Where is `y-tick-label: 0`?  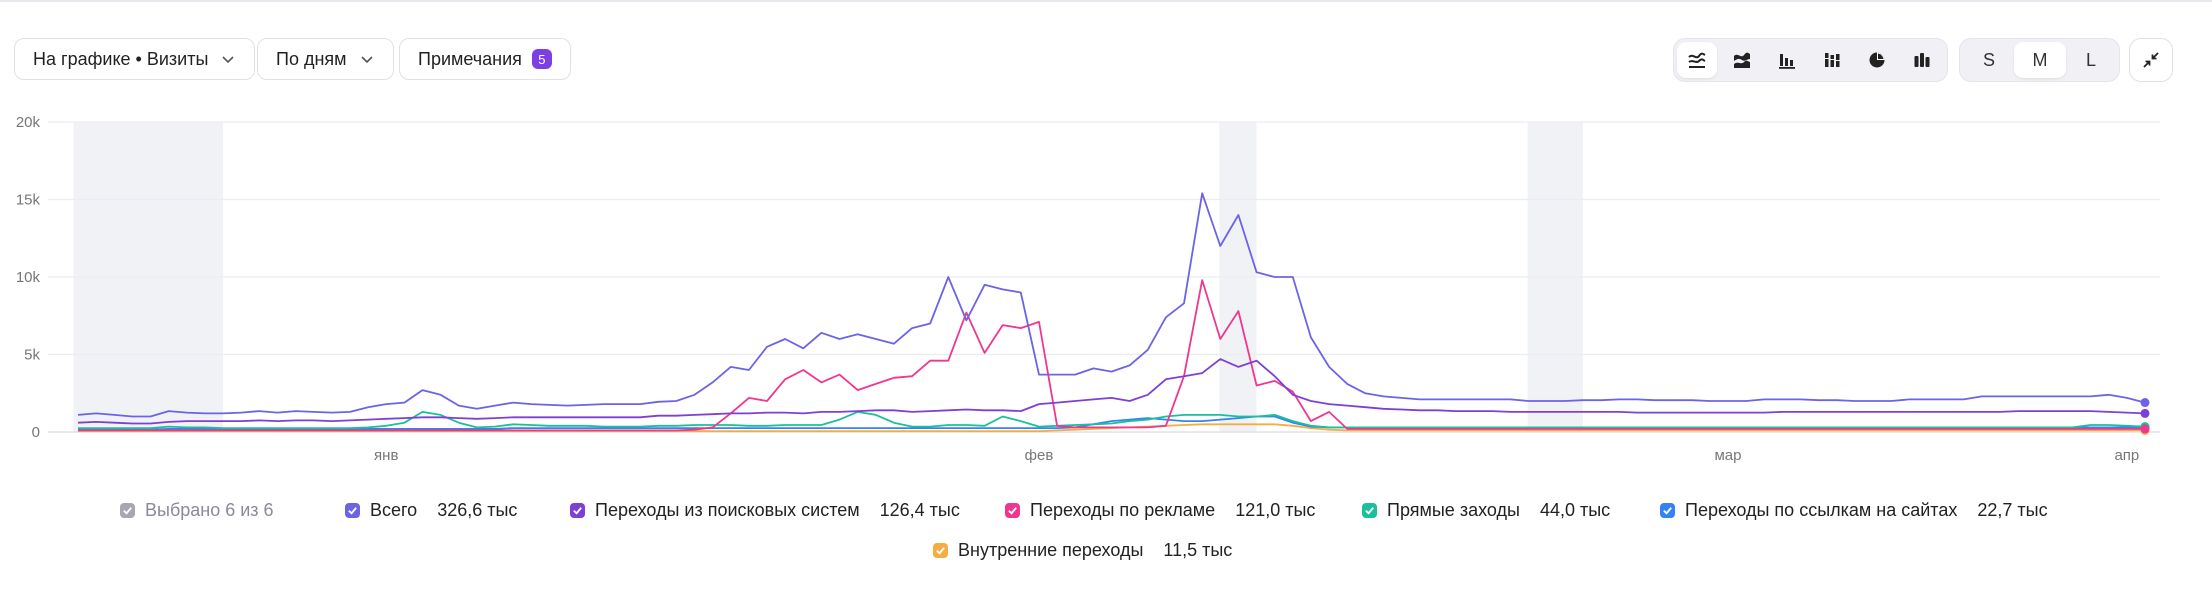
y-tick-label: 0 is located at coordinates (36, 432).